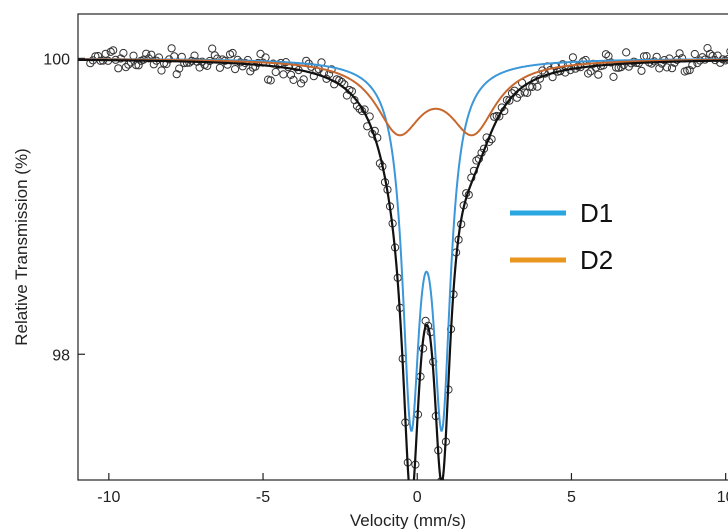 The height and width of the screenshot is (529, 728). Describe the element at coordinates (21, 246) in the screenshot. I see `y-axis-label: Relative Transmission (%)` at that location.